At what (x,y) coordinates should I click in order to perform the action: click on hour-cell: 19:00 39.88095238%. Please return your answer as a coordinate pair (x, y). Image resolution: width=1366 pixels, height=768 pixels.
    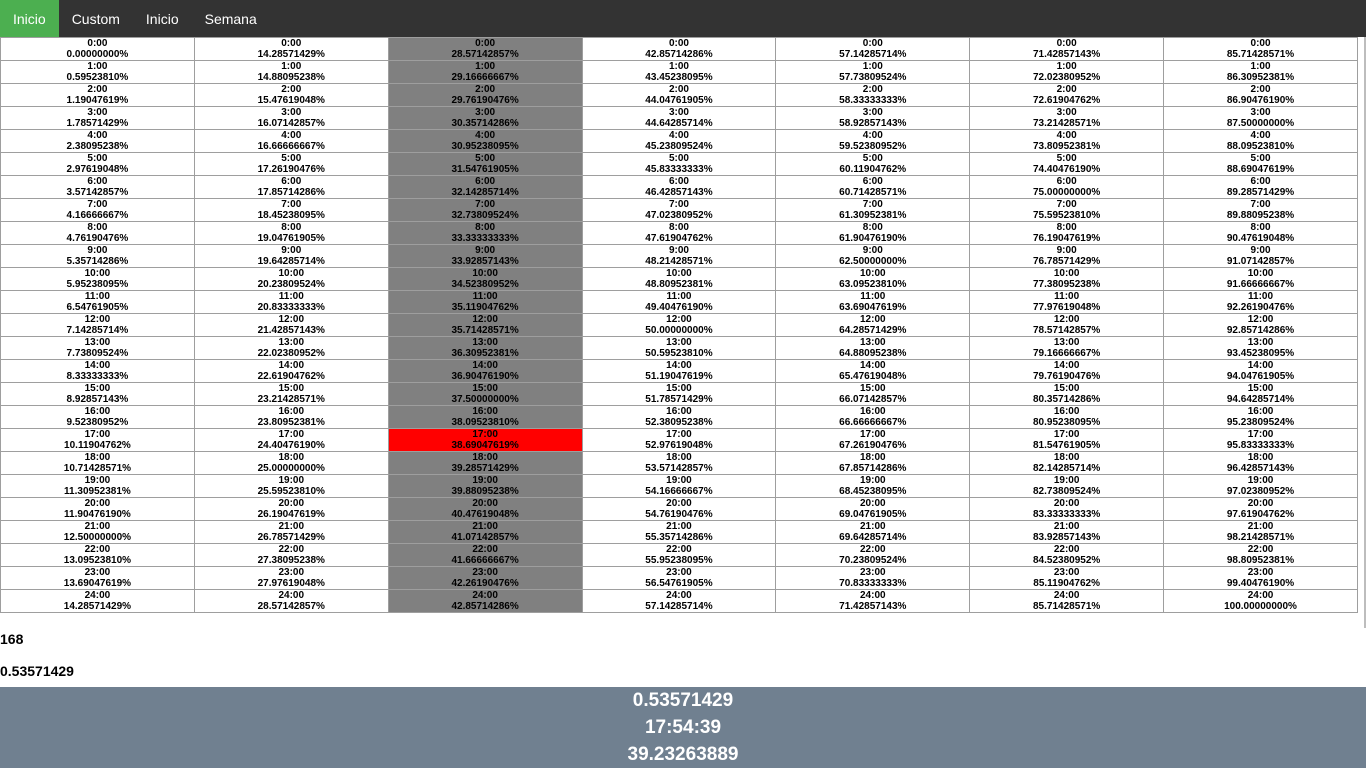
    Looking at the image, I should click on (485, 486).